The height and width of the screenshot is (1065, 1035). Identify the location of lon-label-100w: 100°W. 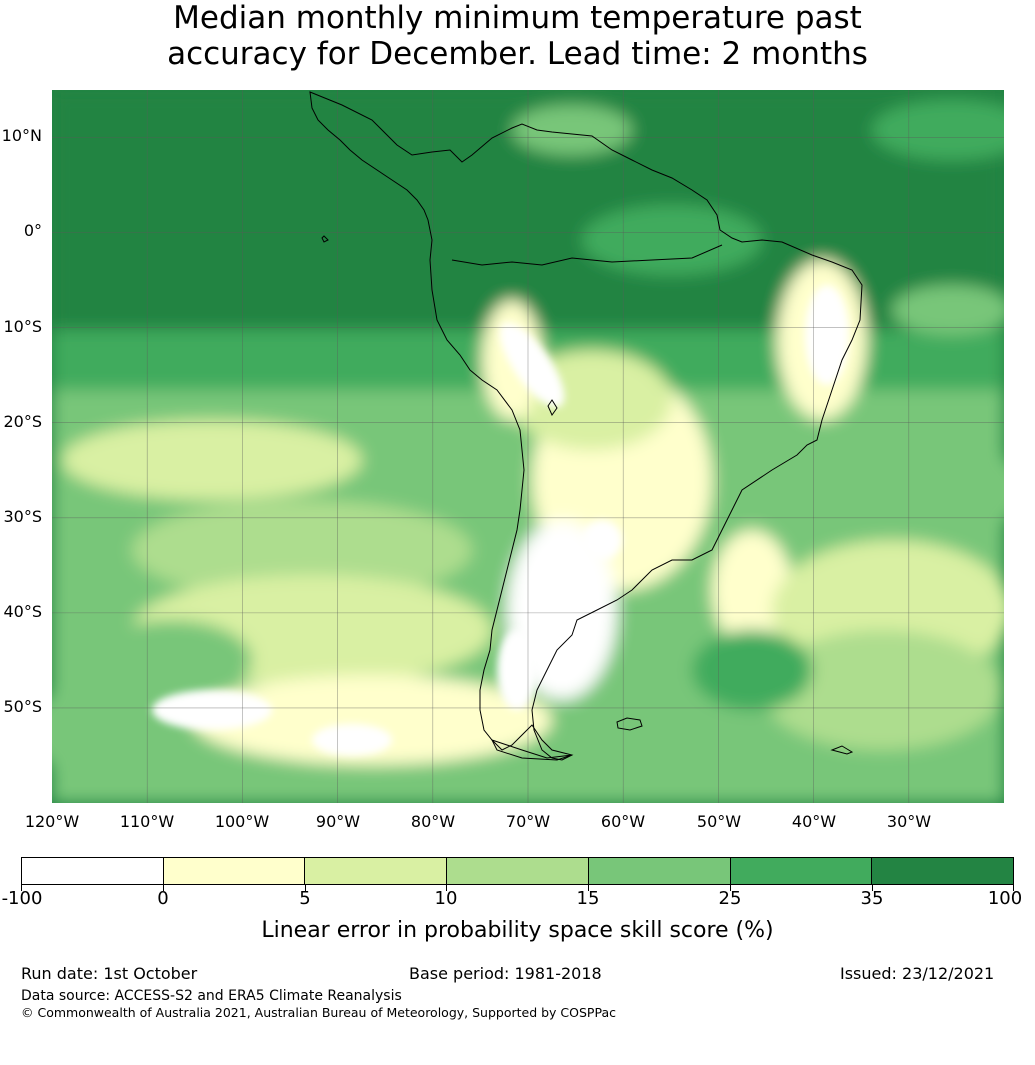
(242, 821).